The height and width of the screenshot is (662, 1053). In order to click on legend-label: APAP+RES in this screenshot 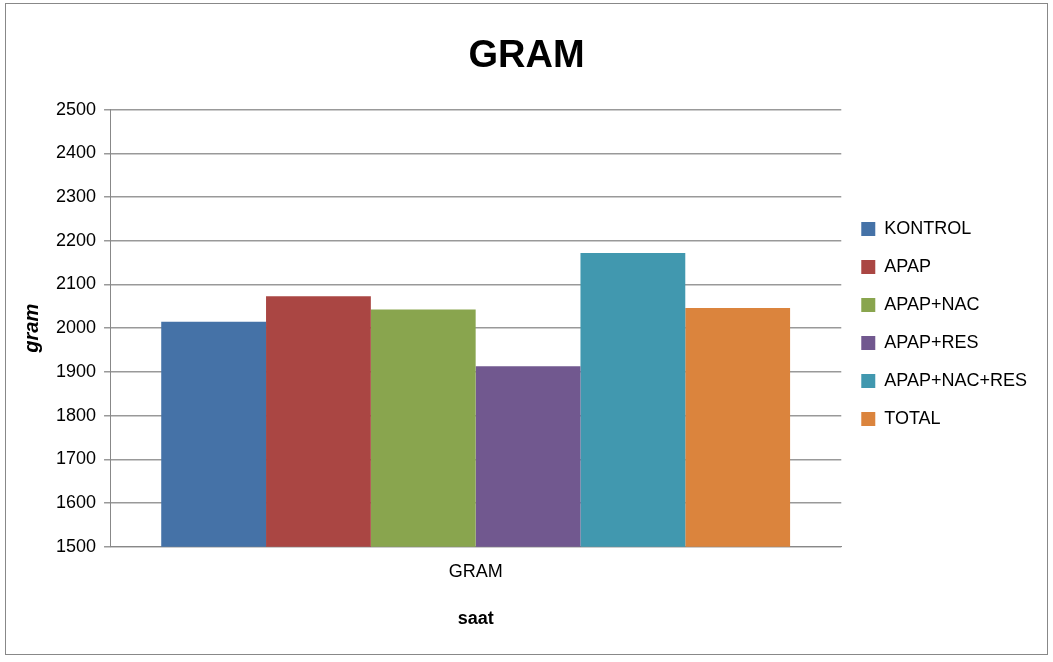, I will do `click(931, 341)`.